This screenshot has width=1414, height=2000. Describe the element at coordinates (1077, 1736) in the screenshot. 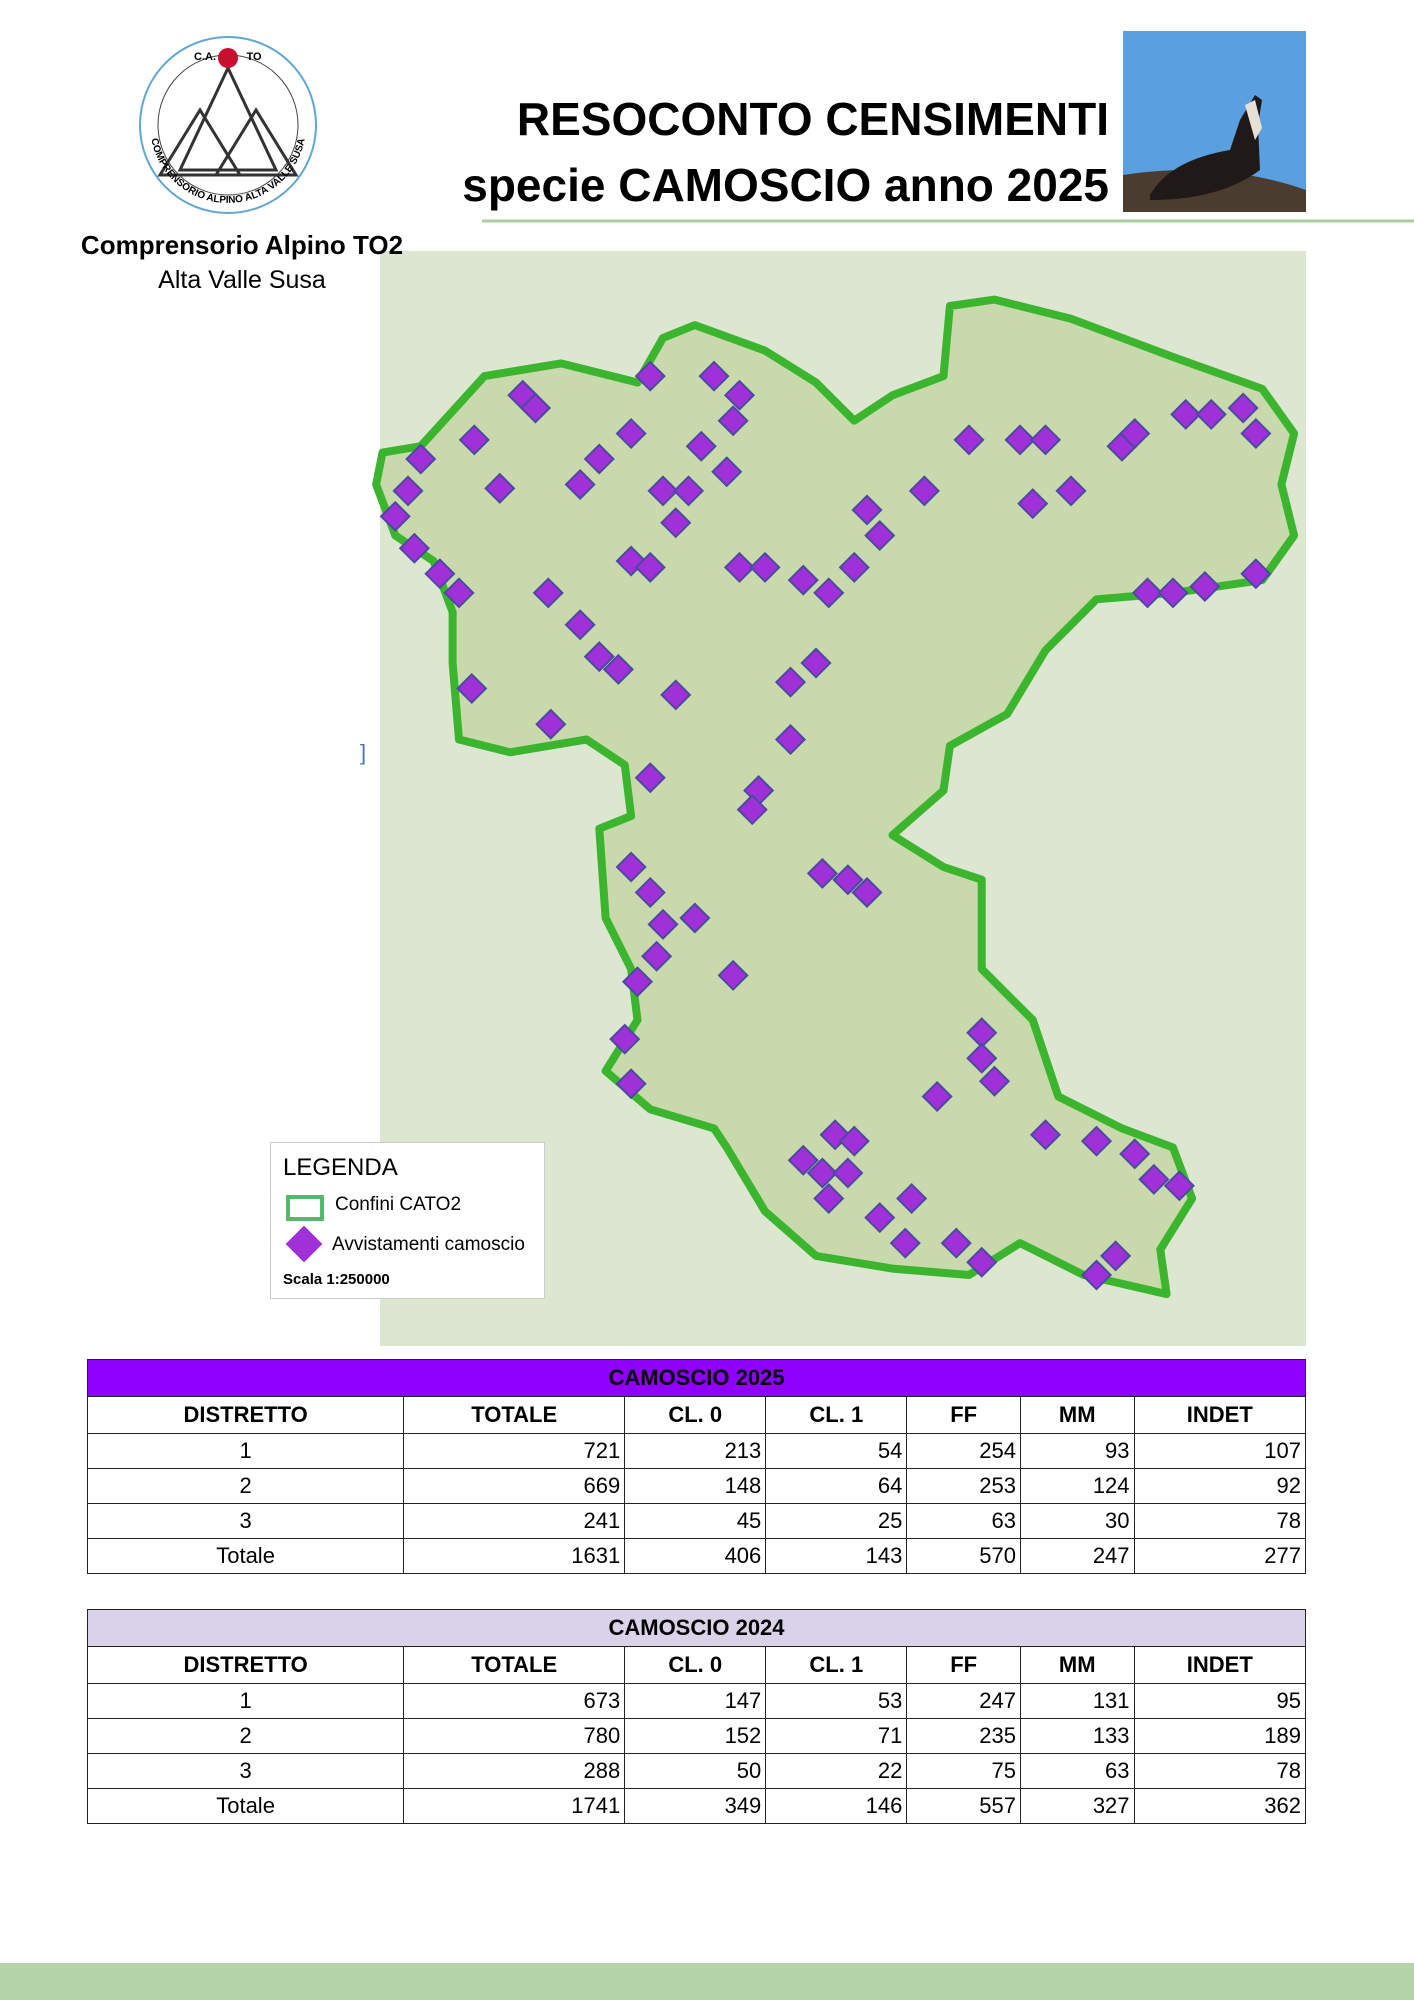

I see `cell: 133` at that location.